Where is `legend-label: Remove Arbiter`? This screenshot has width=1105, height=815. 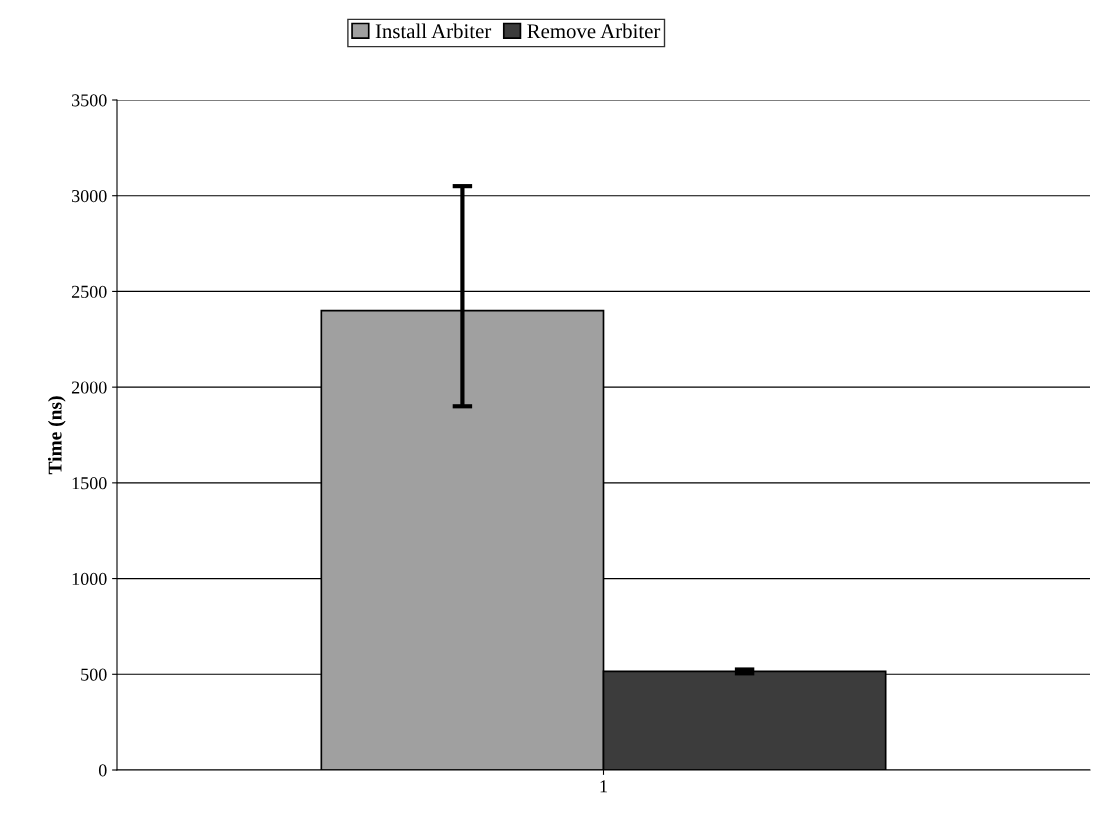
legend-label: Remove Arbiter is located at coordinates (594, 31).